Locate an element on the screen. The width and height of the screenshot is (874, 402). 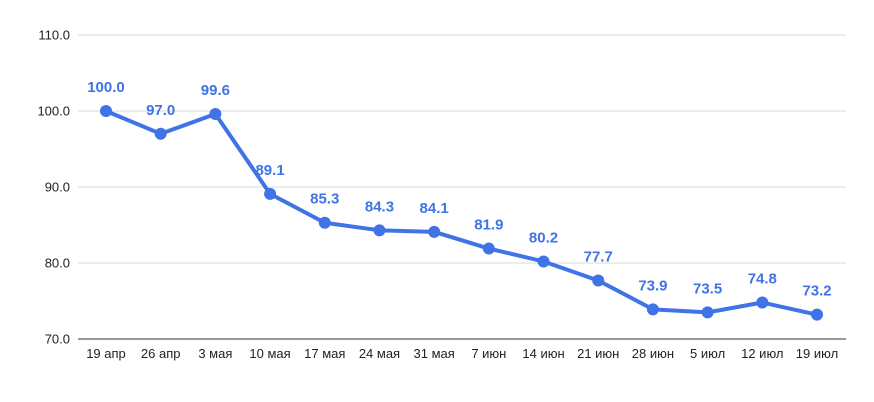
y-tick-label: 90.0 is located at coordinates (57, 187).